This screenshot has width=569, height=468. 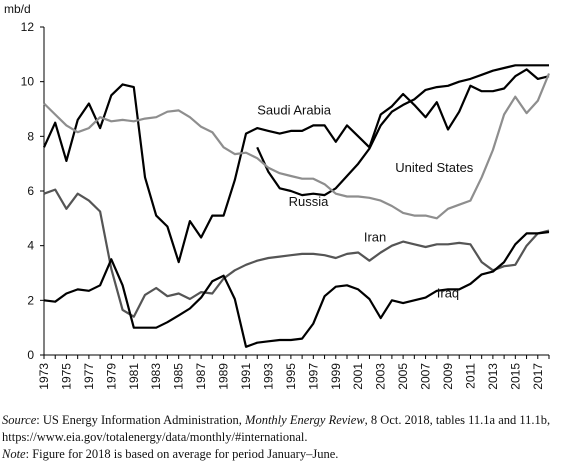 I want to click on y-tick-label: 8, so click(x=30, y=136).